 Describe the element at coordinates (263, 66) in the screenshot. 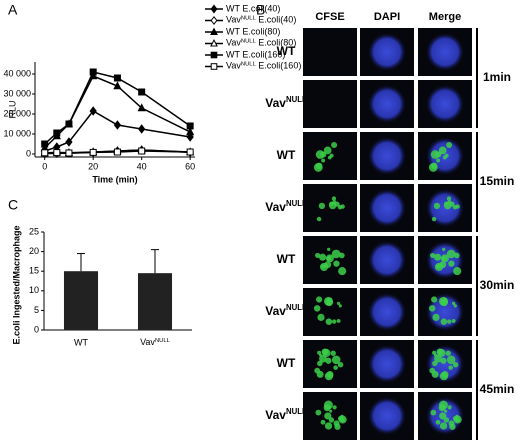

I see `legend-label: VavNULL E.coli(160)` at that location.